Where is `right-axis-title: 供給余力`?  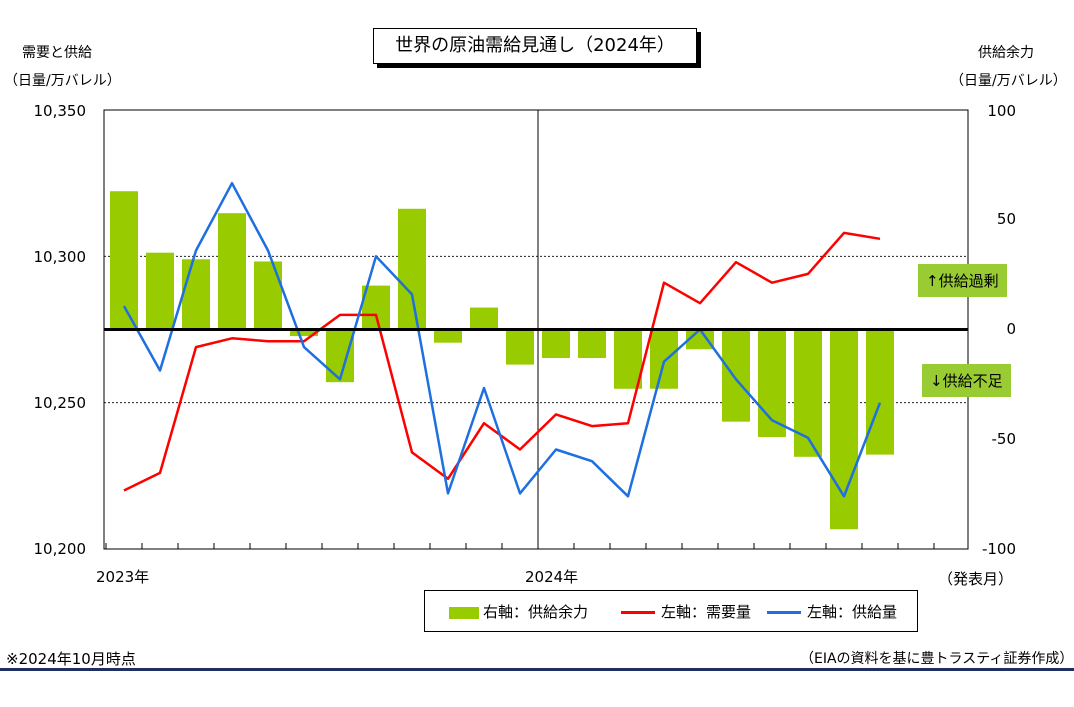 right-axis-title: 供給余力 is located at coordinates (1006, 53).